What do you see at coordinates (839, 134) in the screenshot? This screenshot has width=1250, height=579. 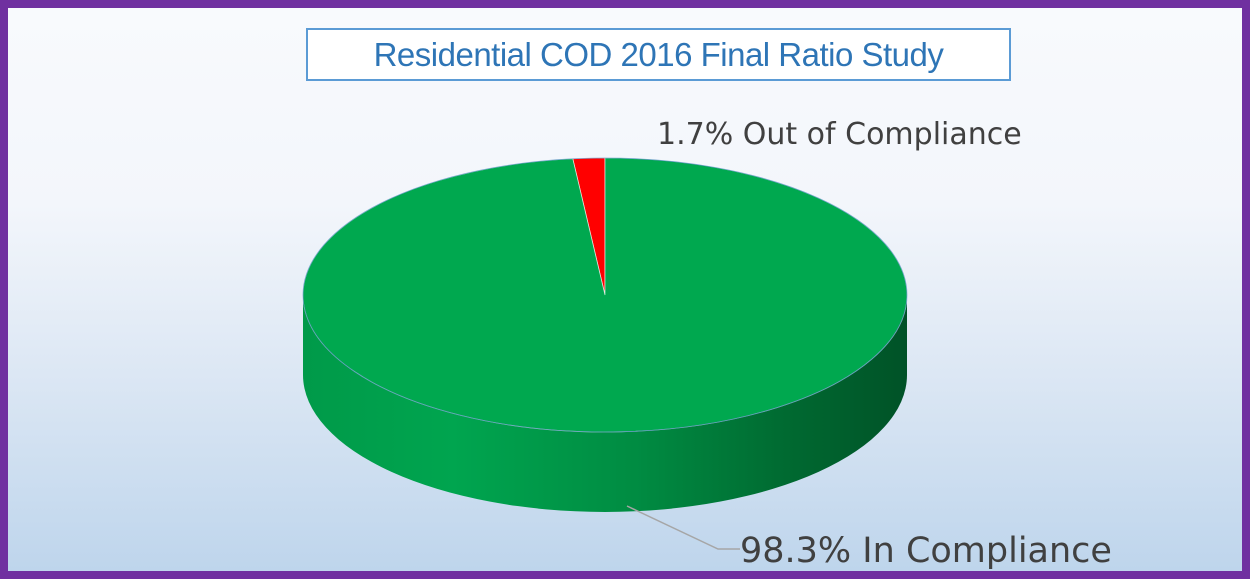 I see `data-label-out-of-compliance: 1.7% Out of Compliance` at bounding box center [839, 134].